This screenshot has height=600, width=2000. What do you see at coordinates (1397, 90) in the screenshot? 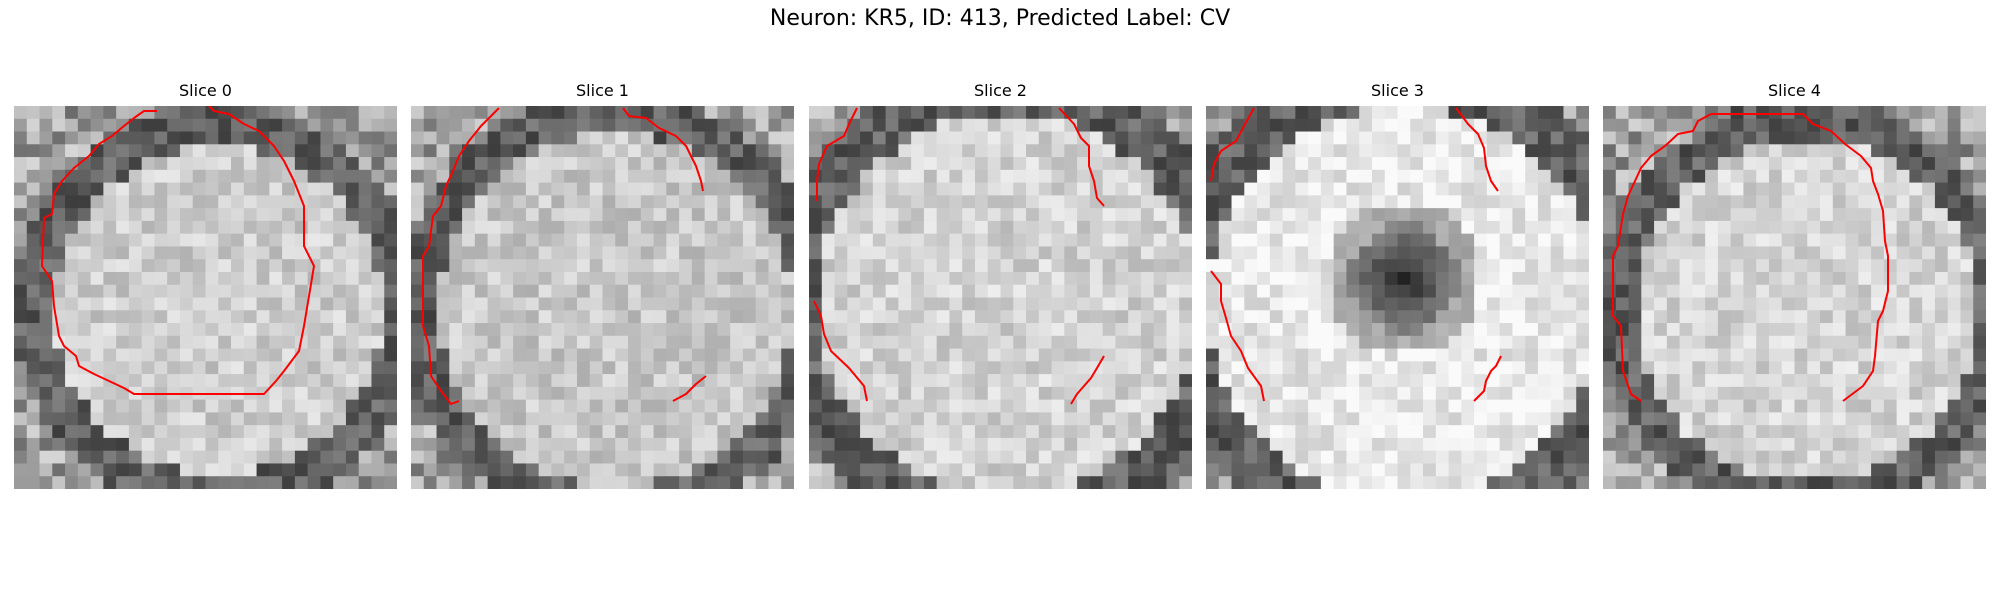
I see `slice-title-3: Slice 3` at bounding box center [1397, 90].